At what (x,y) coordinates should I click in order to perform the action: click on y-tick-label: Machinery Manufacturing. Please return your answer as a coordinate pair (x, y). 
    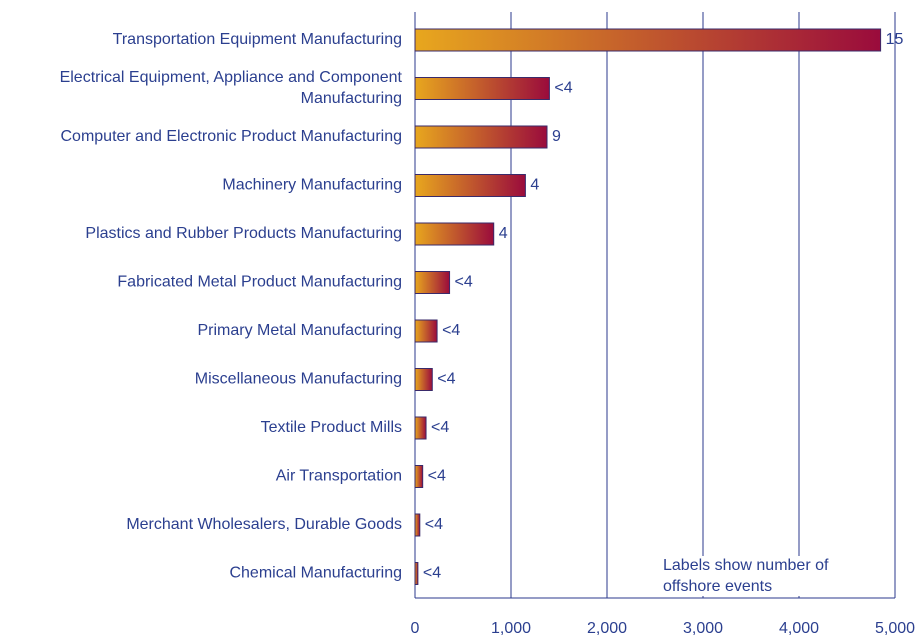
    Looking at the image, I should click on (312, 185).